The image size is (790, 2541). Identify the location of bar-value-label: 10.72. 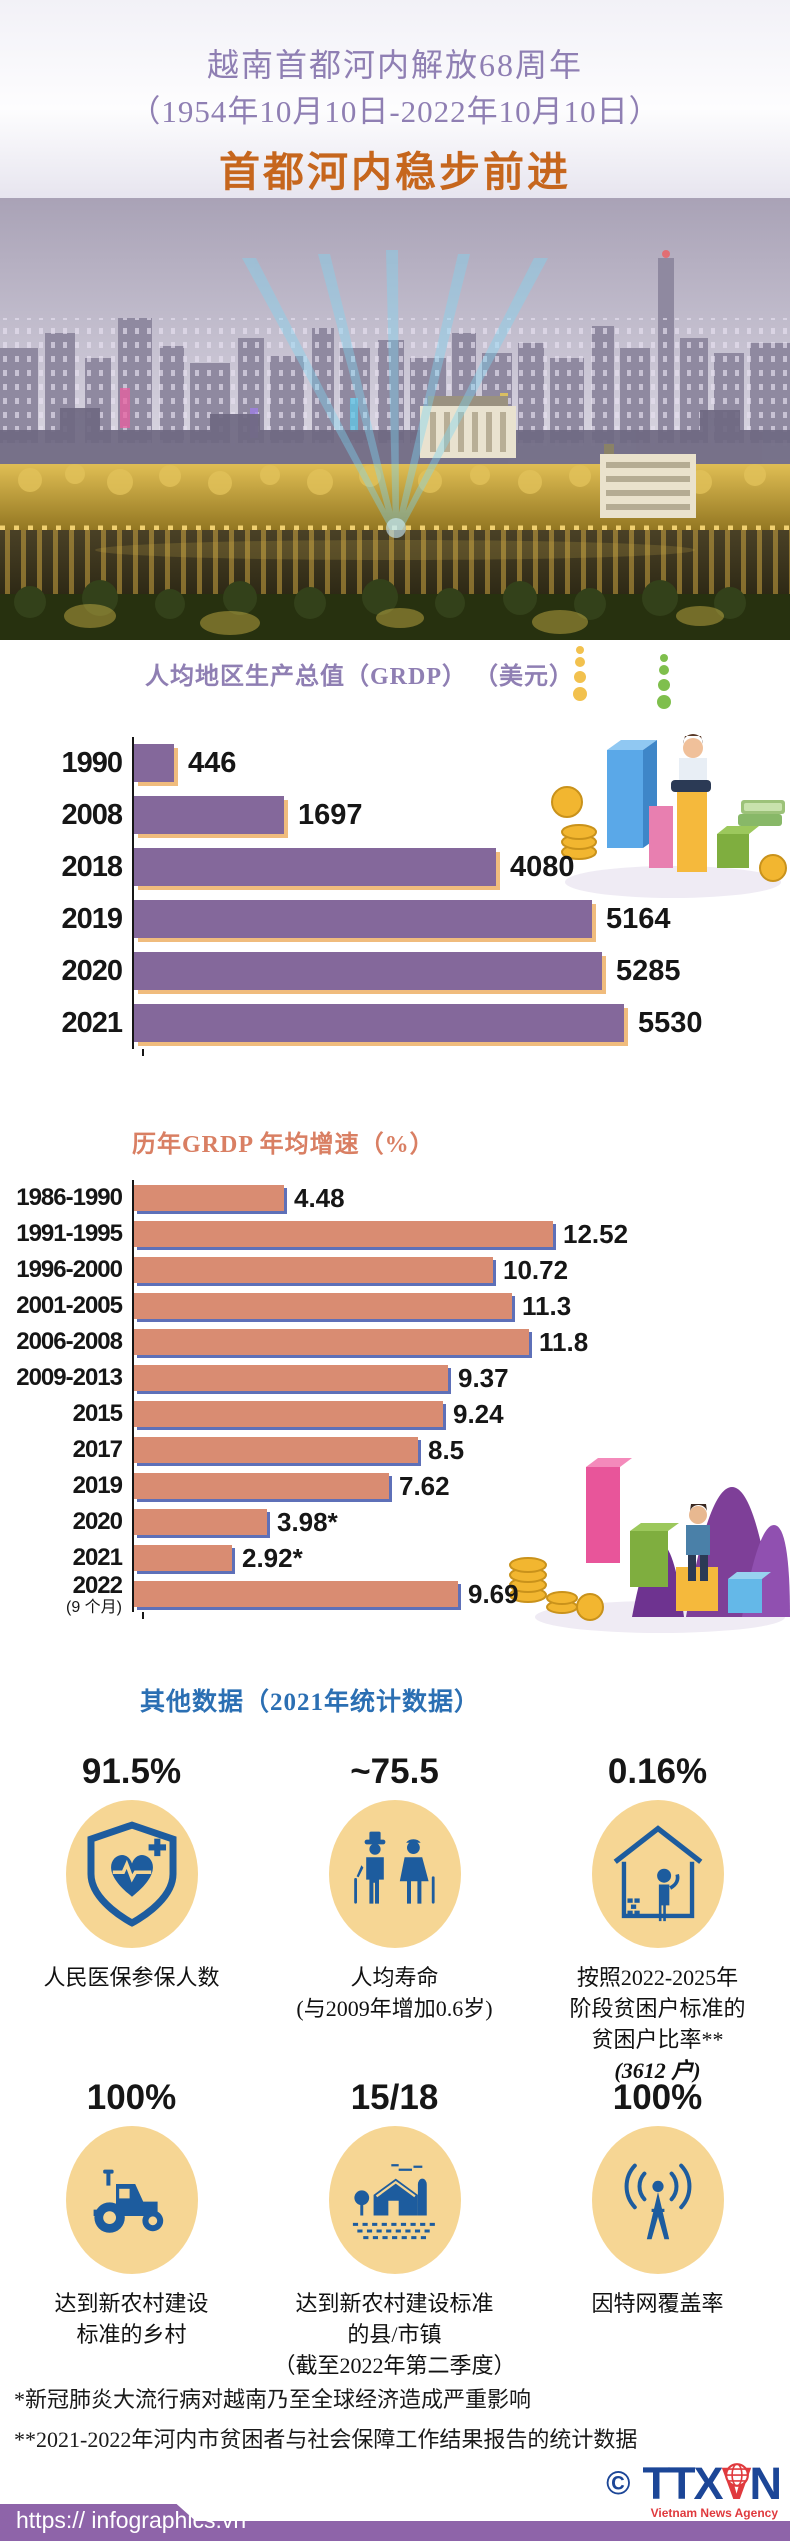
(536, 1269).